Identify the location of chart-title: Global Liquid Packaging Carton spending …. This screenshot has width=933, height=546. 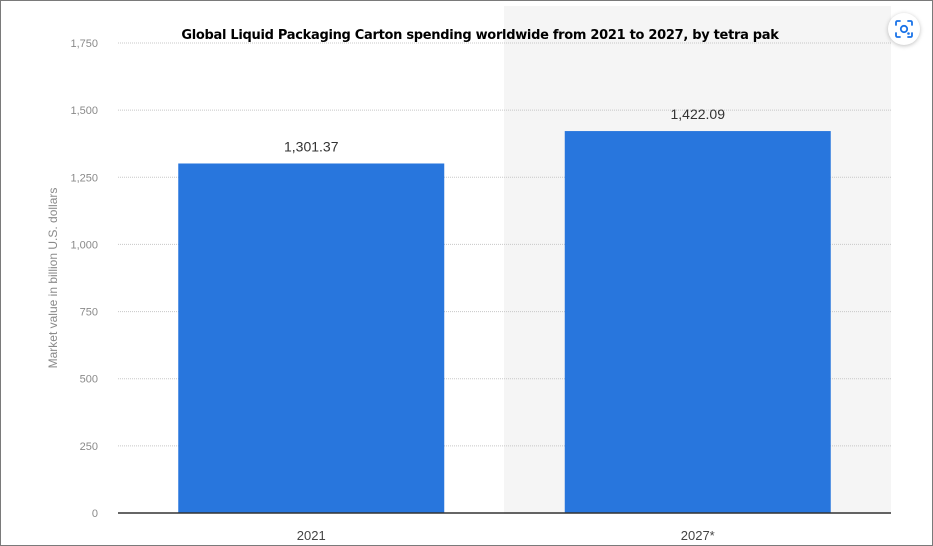
(480, 35).